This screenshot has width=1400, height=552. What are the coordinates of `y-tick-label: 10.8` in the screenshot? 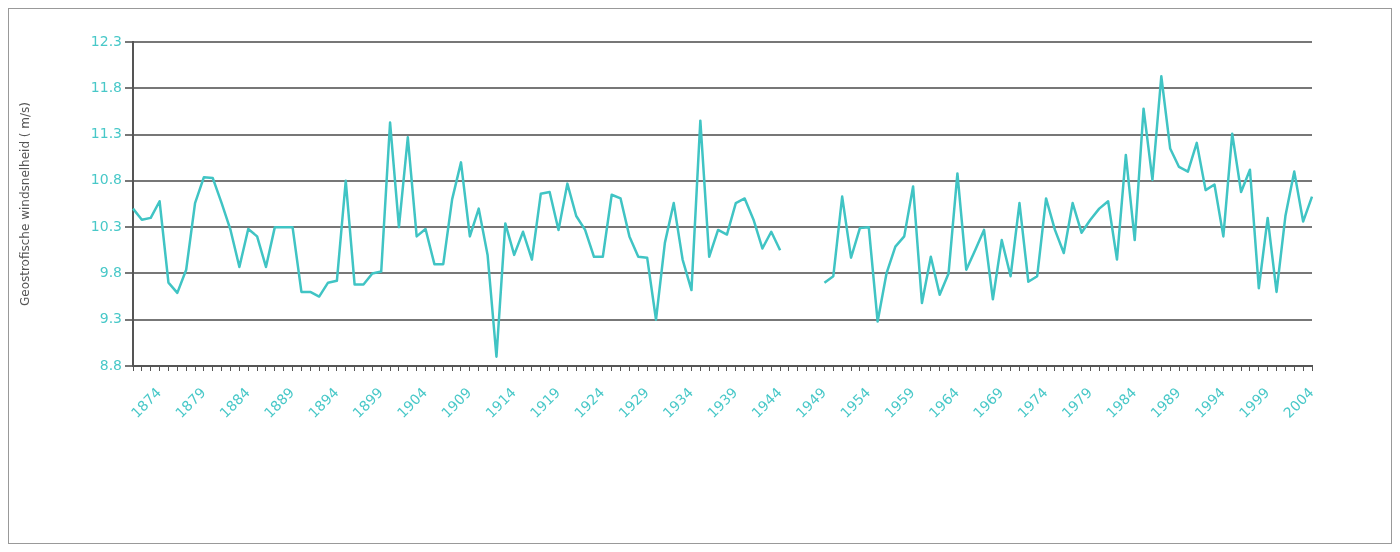 It's located at (106, 179).